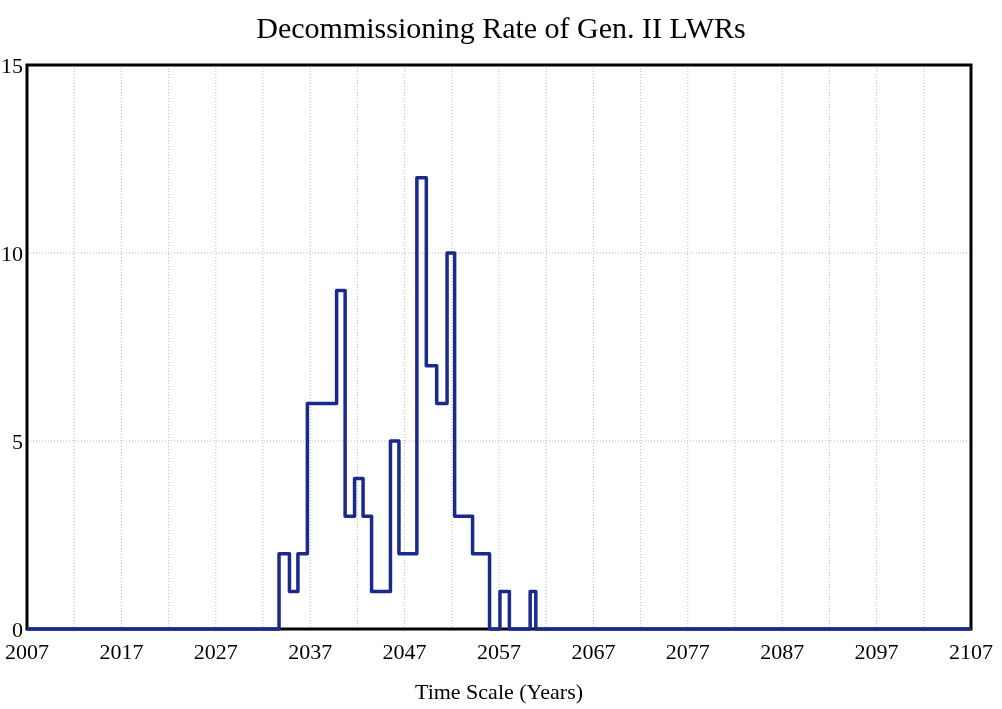 The height and width of the screenshot is (709, 1002). What do you see at coordinates (12, 65) in the screenshot?
I see `y-tick-label: 15` at bounding box center [12, 65].